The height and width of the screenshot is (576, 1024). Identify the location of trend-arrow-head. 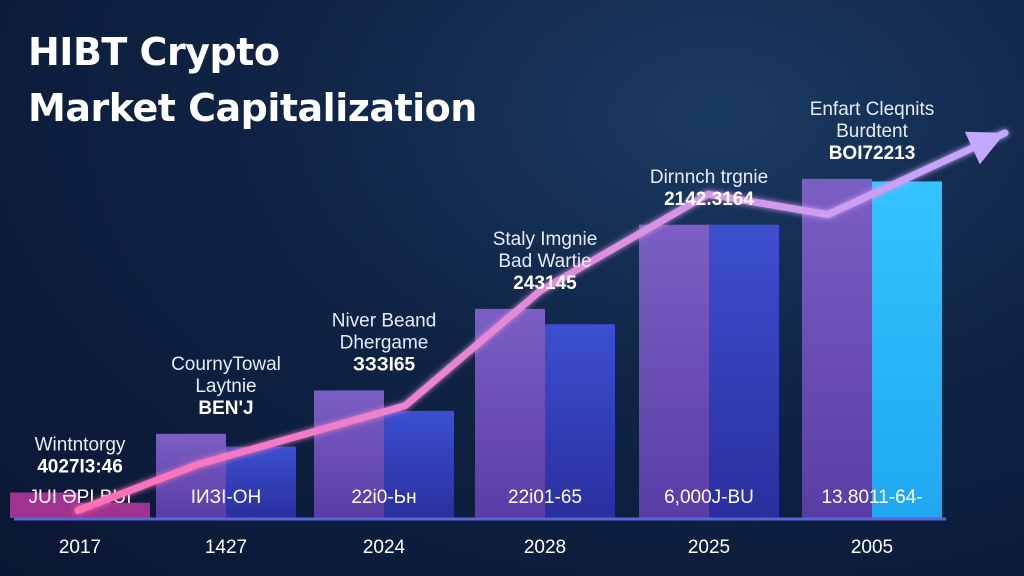
(984, 148).